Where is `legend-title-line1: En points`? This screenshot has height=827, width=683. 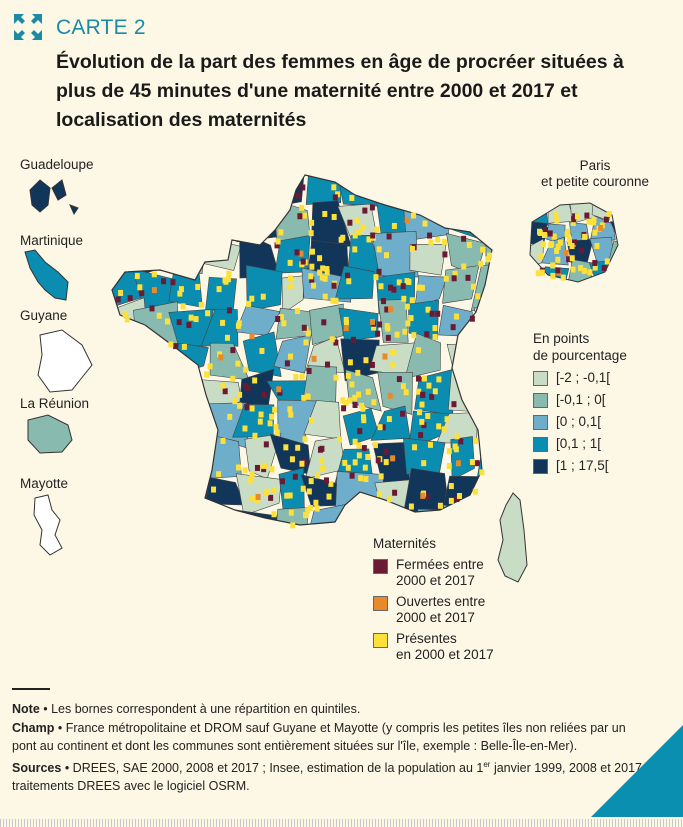
legend-title-line1: En points is located at coordinates (561, 338).